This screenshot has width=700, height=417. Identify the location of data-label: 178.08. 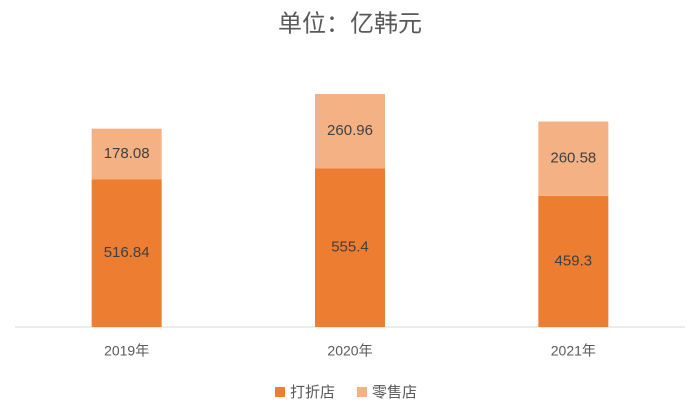
(127, 153).